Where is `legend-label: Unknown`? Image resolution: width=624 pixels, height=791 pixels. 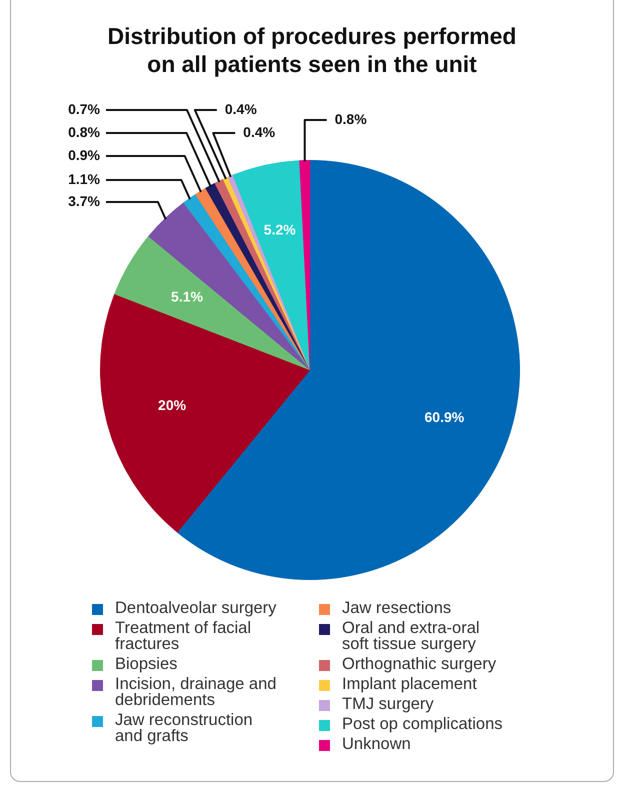 legend-label: Unknown is located at coordinates (377, 744).